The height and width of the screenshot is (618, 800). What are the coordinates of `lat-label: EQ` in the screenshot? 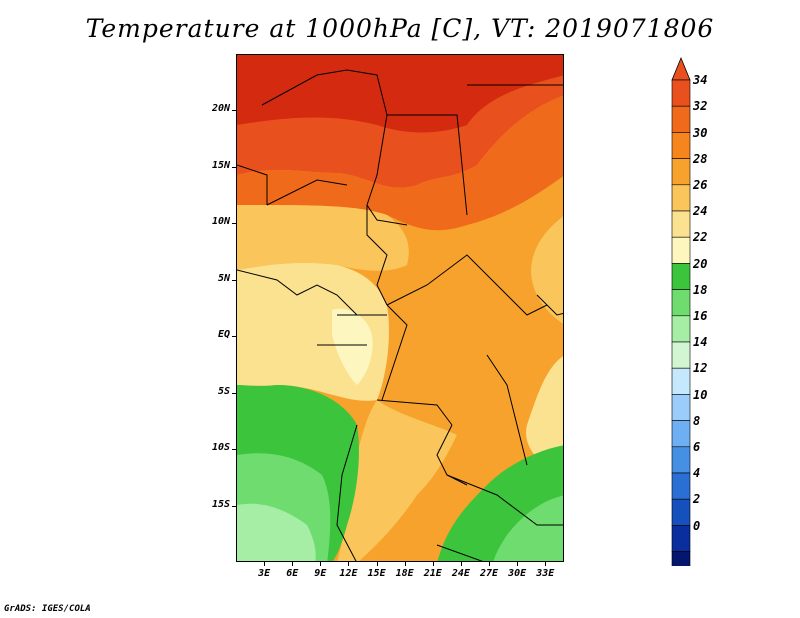 It's located at (223, 335).